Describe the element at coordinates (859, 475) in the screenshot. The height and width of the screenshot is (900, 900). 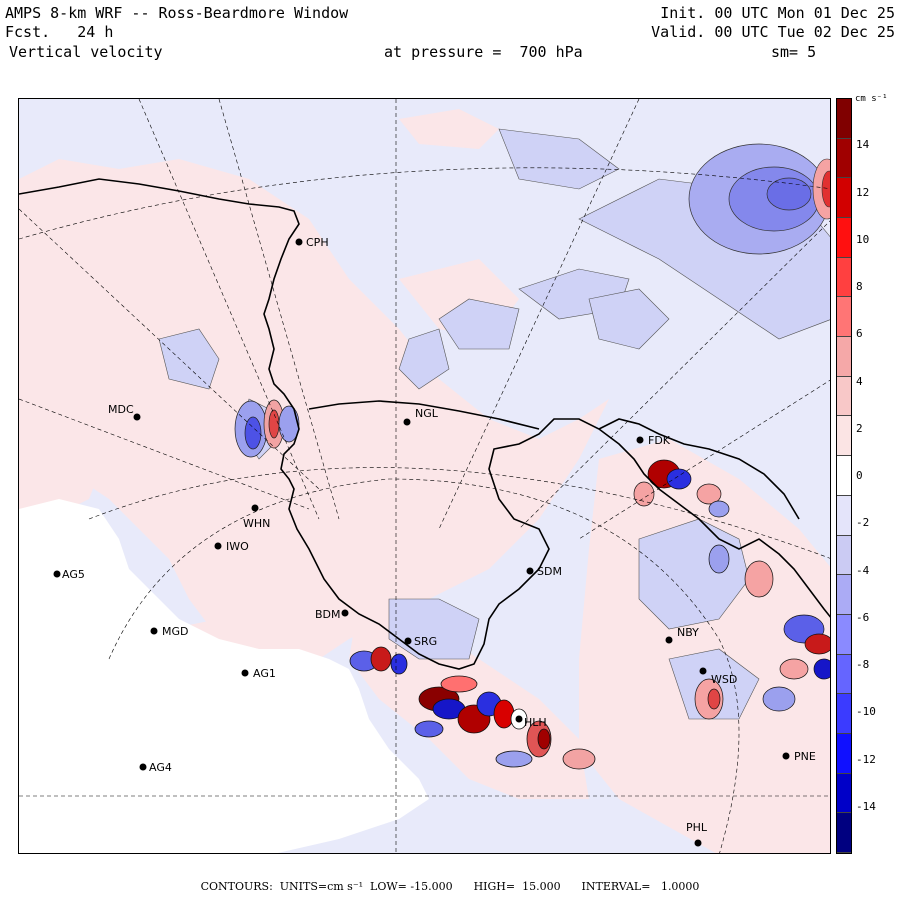
I see `colorbar-tick-label: 0` at that location.